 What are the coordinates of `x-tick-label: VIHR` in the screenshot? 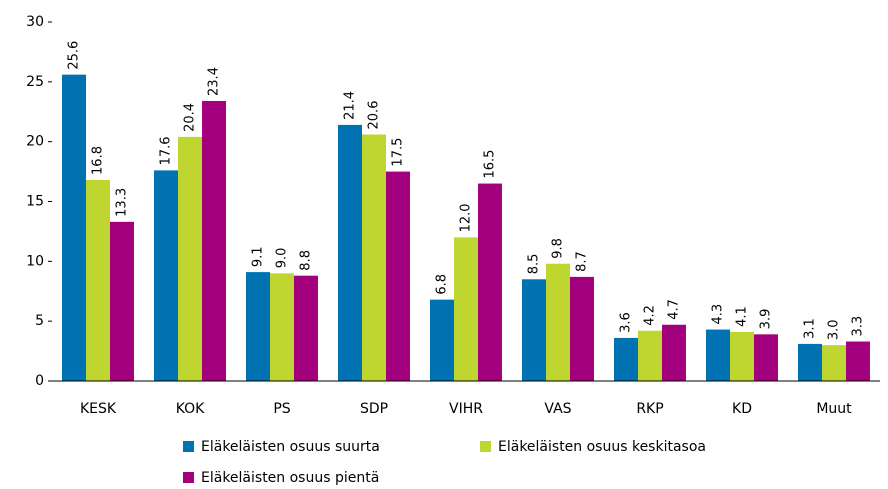 It's located at (466, 409).